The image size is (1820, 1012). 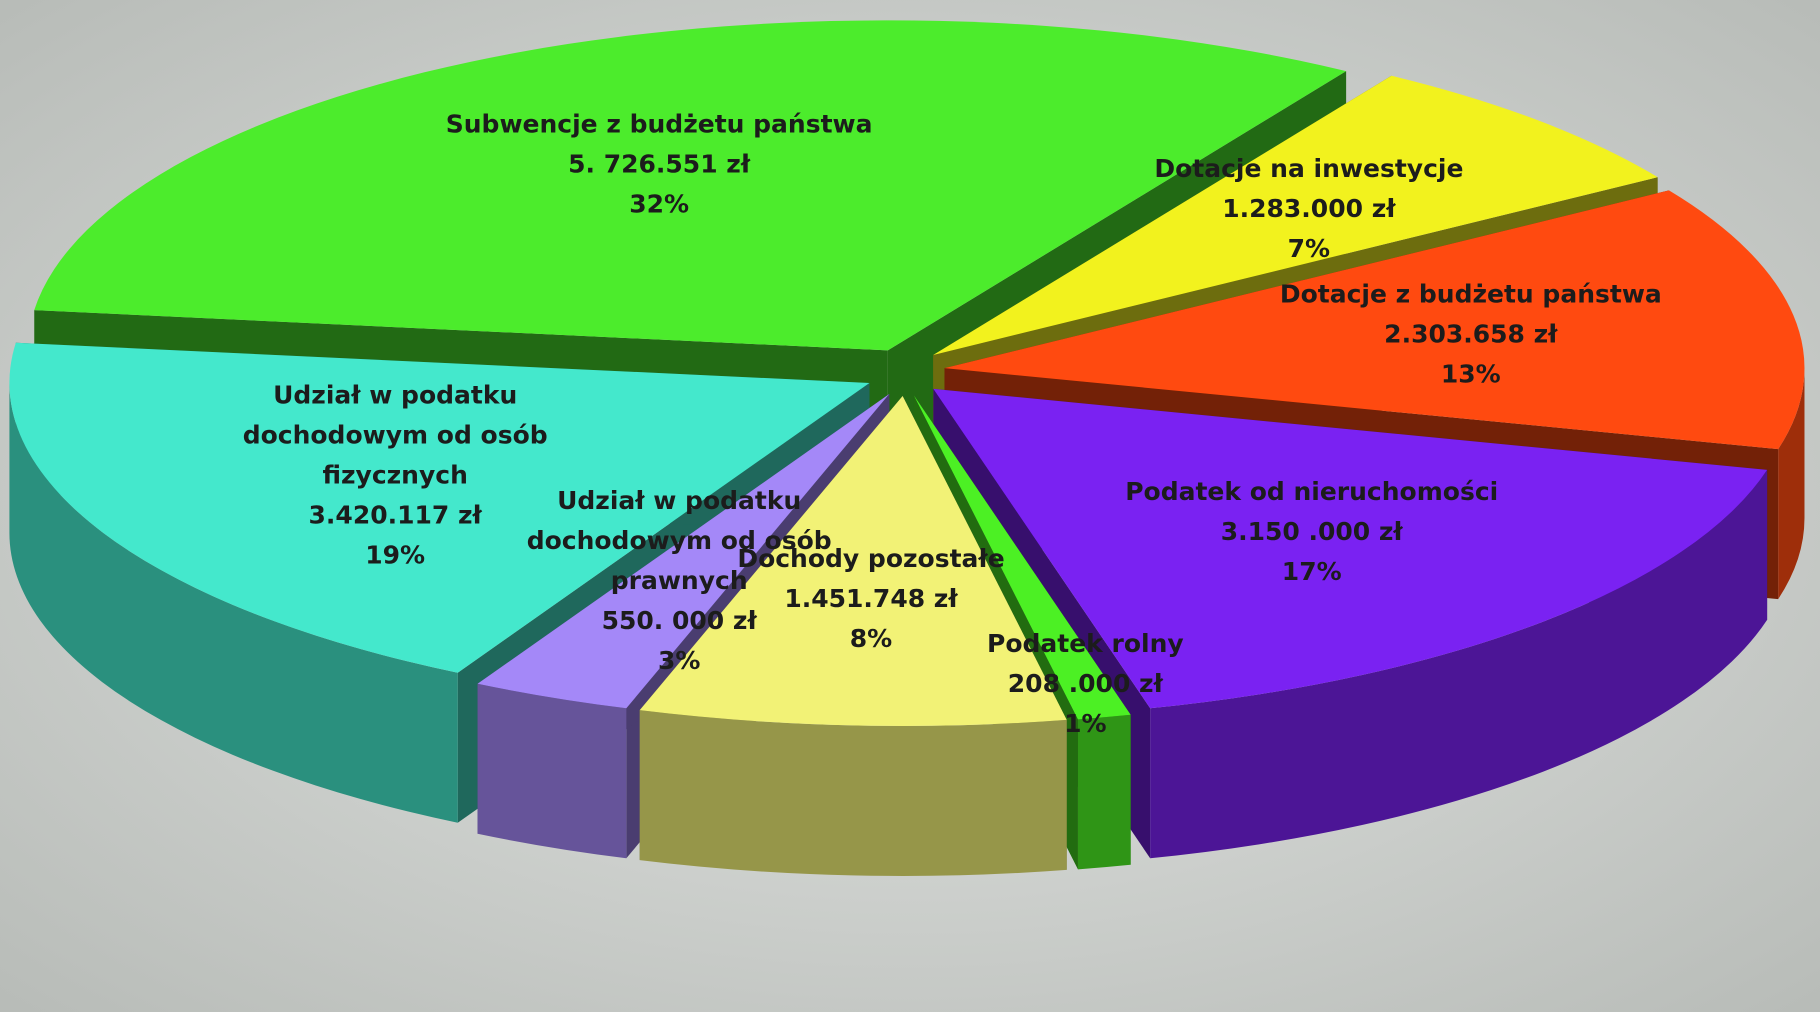 I want to click on slice-label: Podatek rolny, so click(x=1085, y=643).